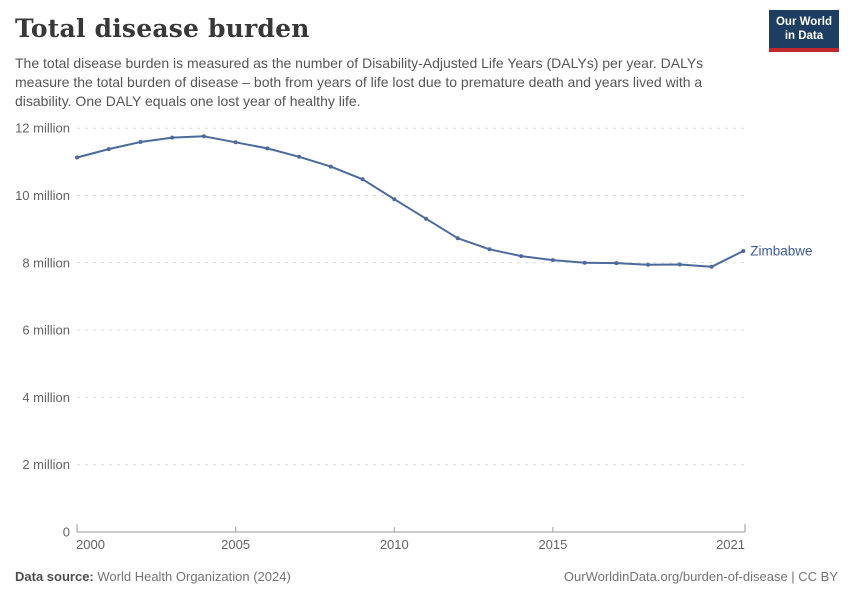 This screenshot has height=600, width=850. I want to click on x-axis-tick-label: 2005, so click(235, 544).